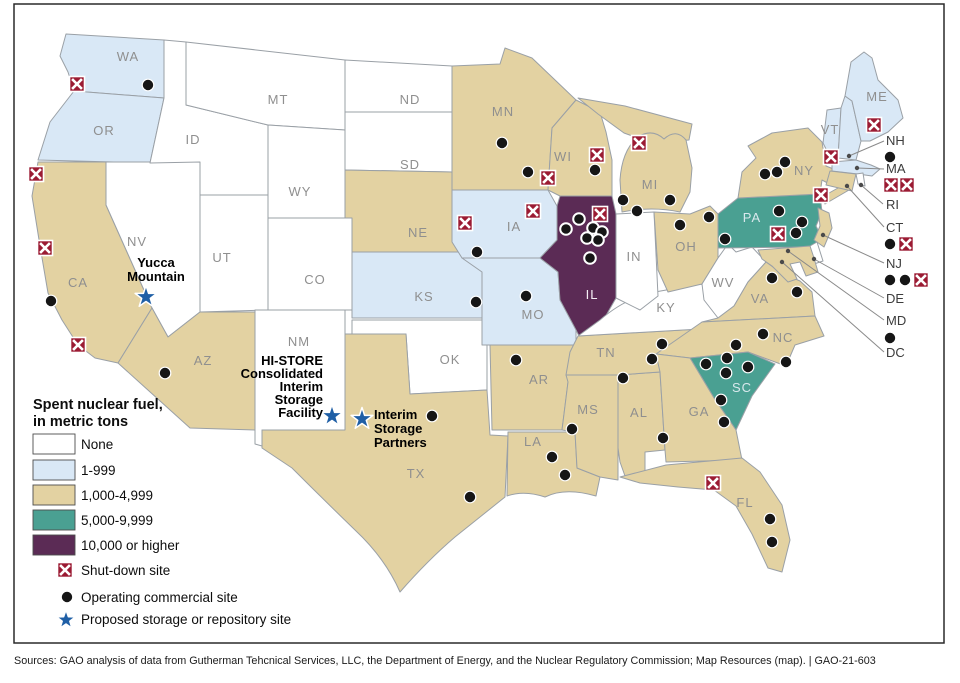 The image size is (960, 683). What do you see at coordinates (894, 227) in the screenshot?
I see `callout-label-CT: CT` at bounding box center [894, 227].